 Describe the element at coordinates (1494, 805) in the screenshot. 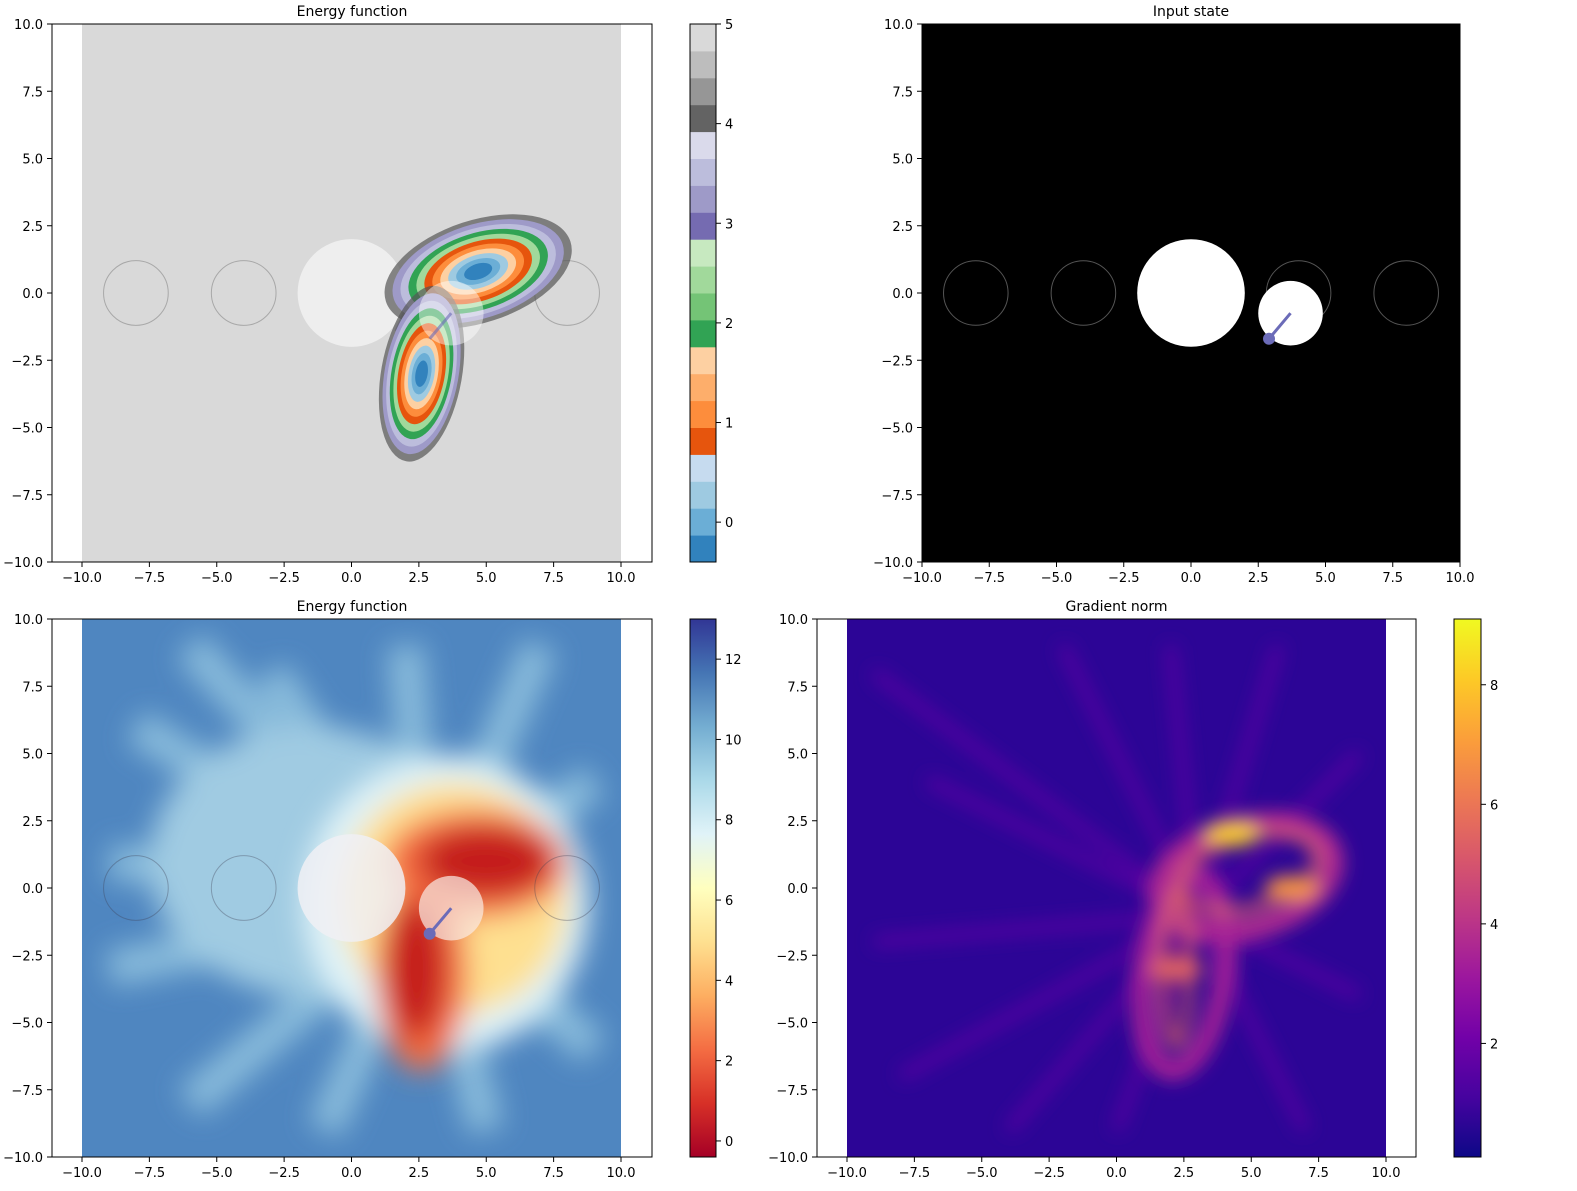

I see `colorbar-tick-label: 6` at that location.